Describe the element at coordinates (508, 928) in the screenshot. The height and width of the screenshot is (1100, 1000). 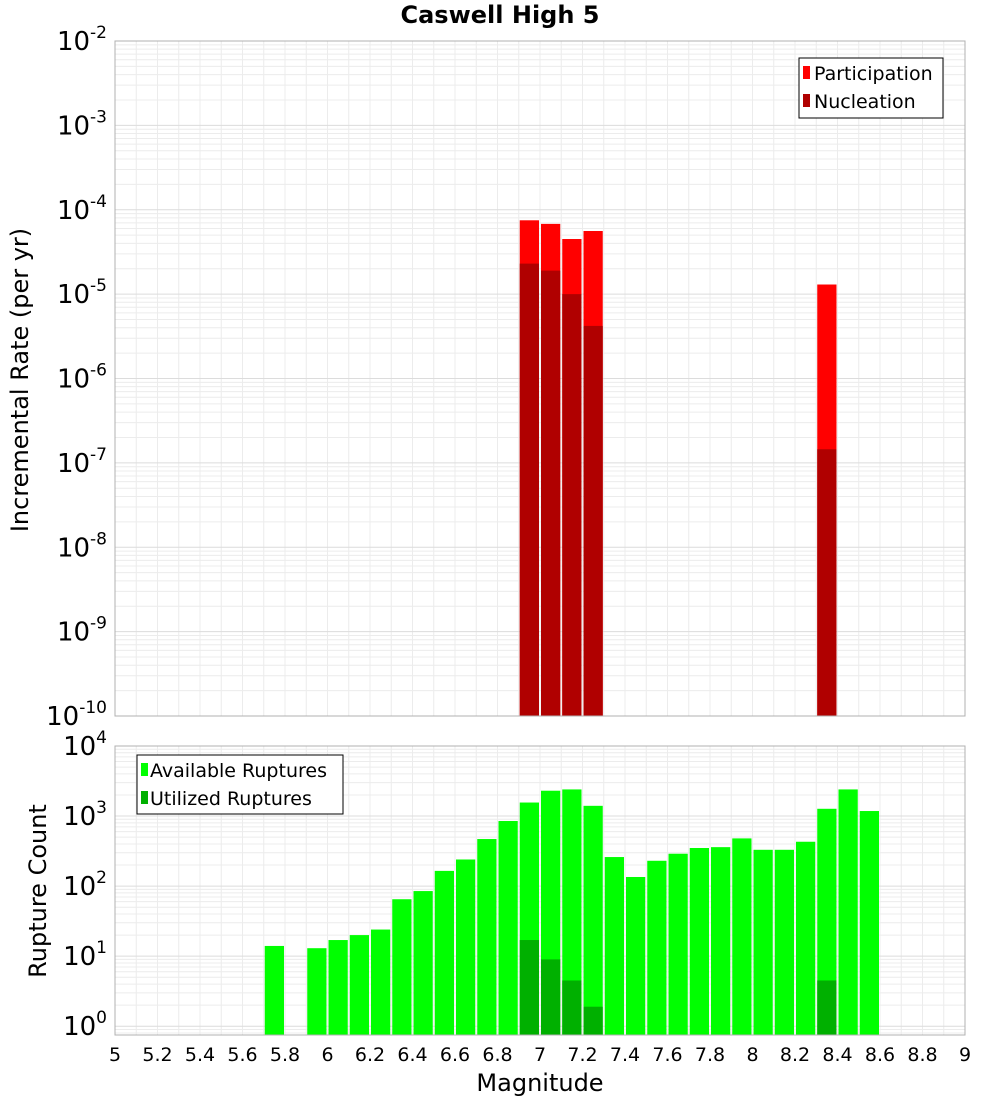
I see `bottom-bar-available-ruptures-6.85` at that location.